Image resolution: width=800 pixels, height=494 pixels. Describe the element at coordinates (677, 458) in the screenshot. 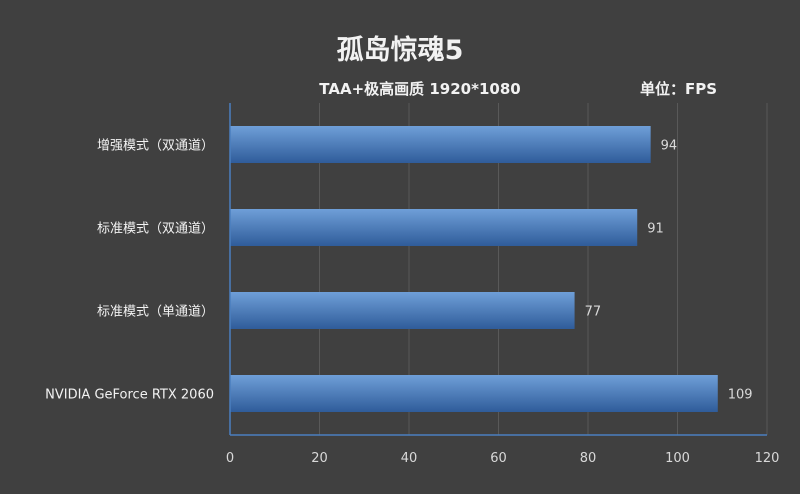

I see `x-tick-label: 100` at that location.